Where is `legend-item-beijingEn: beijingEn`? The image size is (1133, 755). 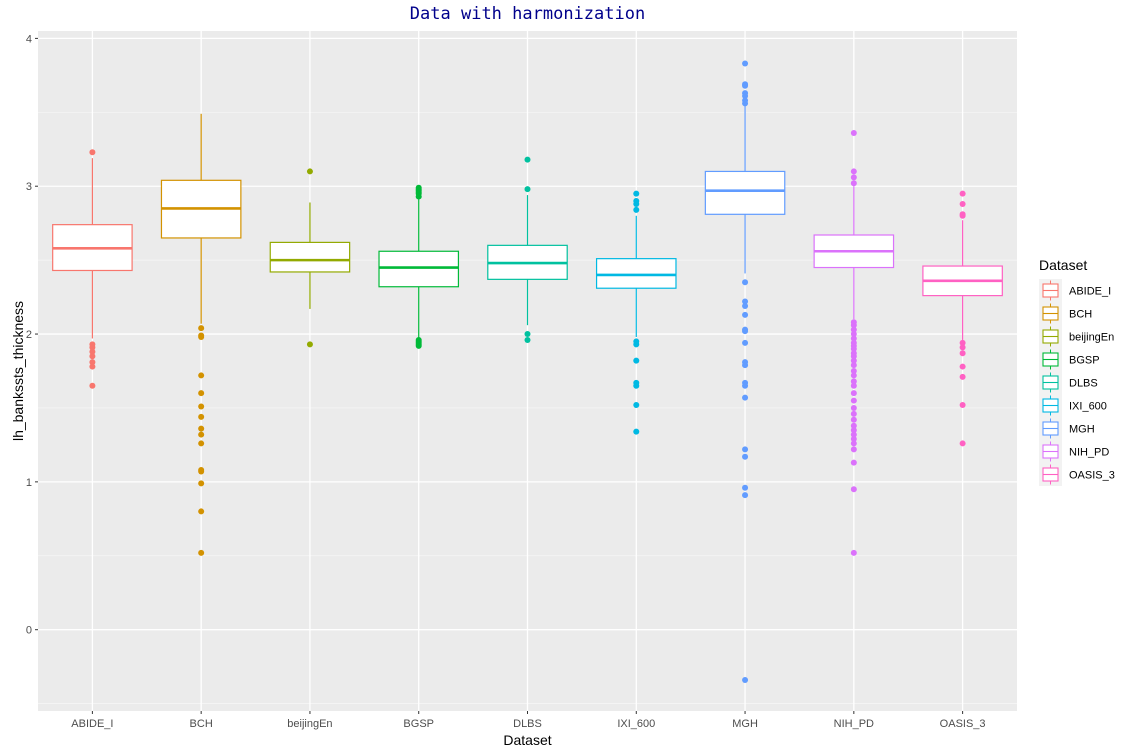
legend-item-beijingEn: beijingEn is located at coordinates (1076, 336).